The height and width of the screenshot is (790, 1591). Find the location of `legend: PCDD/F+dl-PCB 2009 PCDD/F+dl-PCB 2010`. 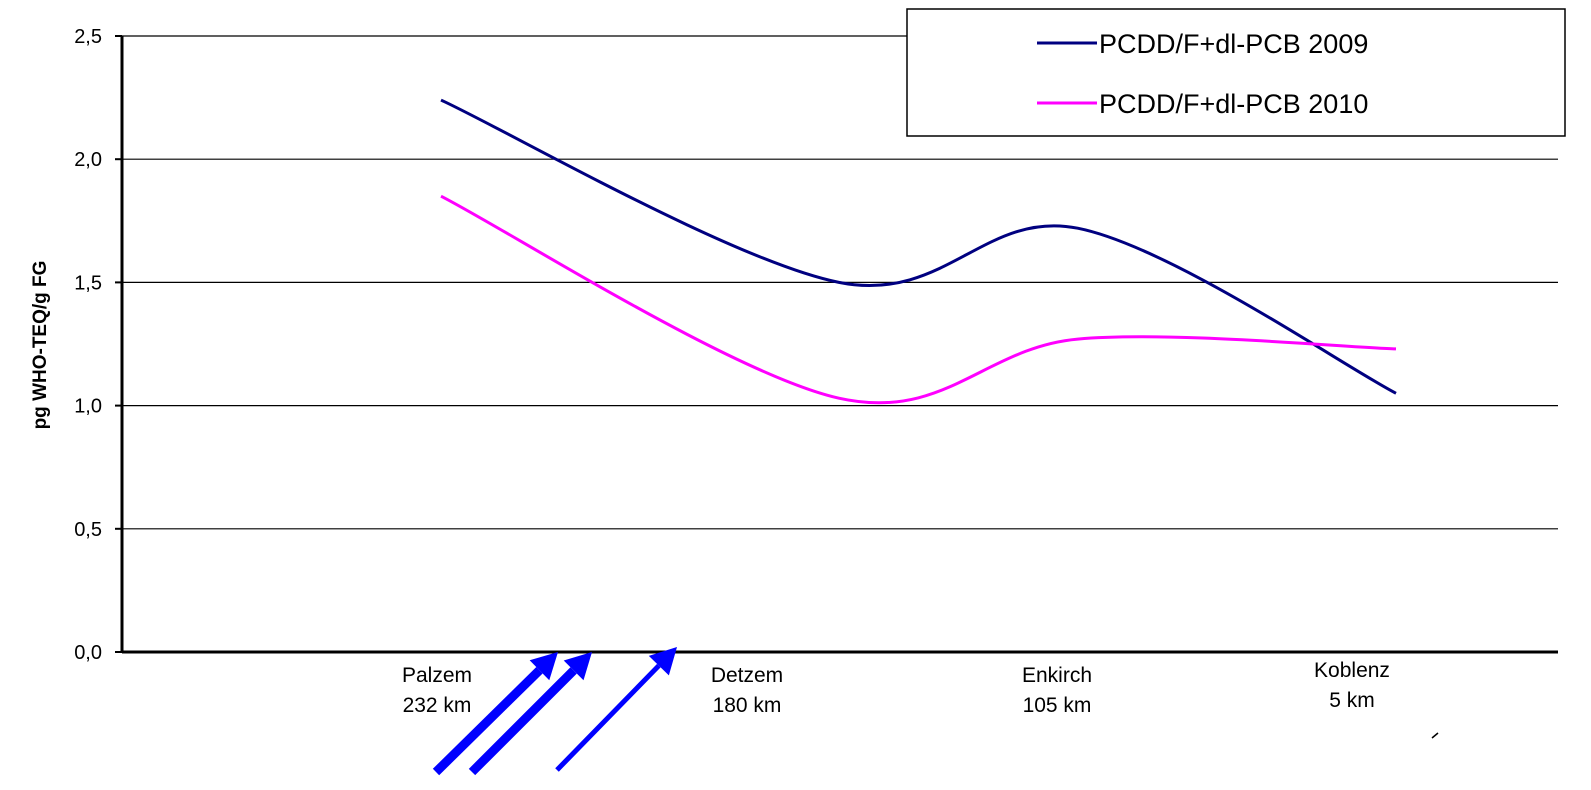

legend: PCDD/F+dl-PCB 2009 PCDD/F+dl-PCB 2010 is located at coordinates (1236, 72).